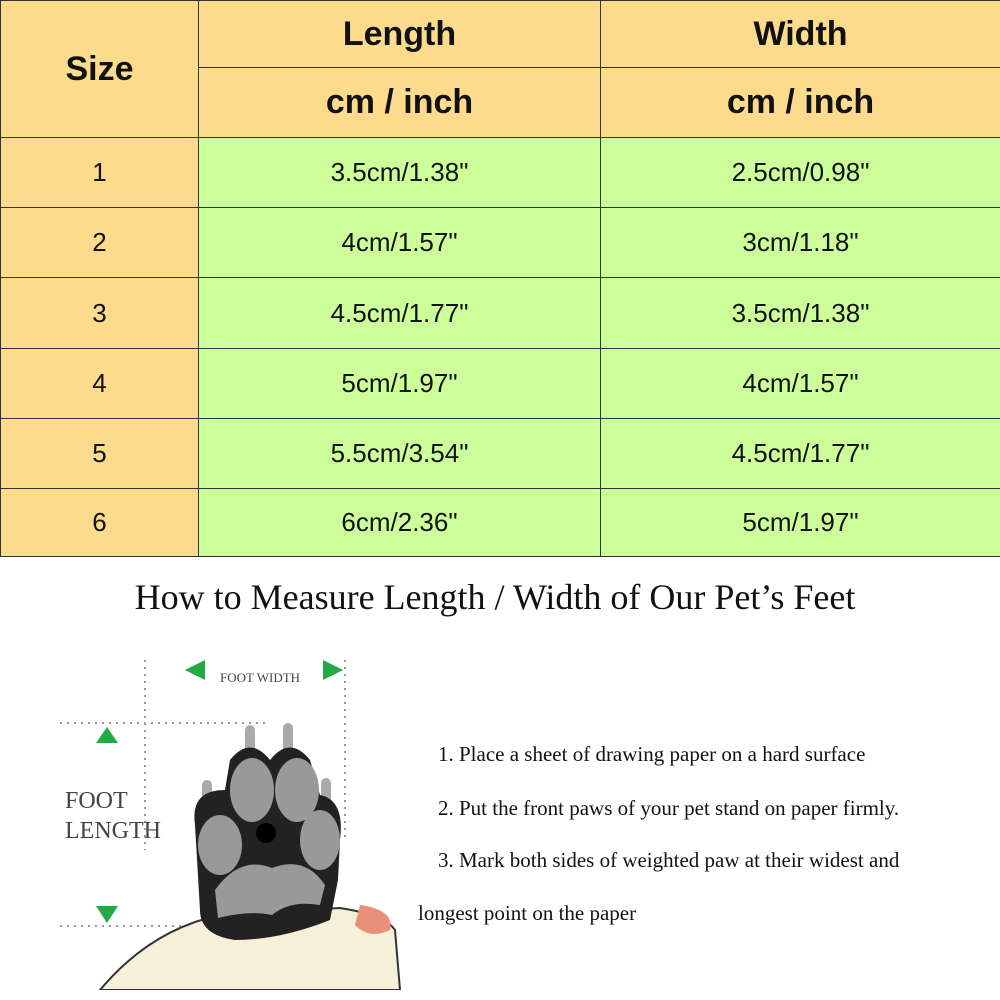 The width and height of the screenshot is (1000, 1000). I want to click on foot-length-label-2: LENGTH, so click(113, 831).